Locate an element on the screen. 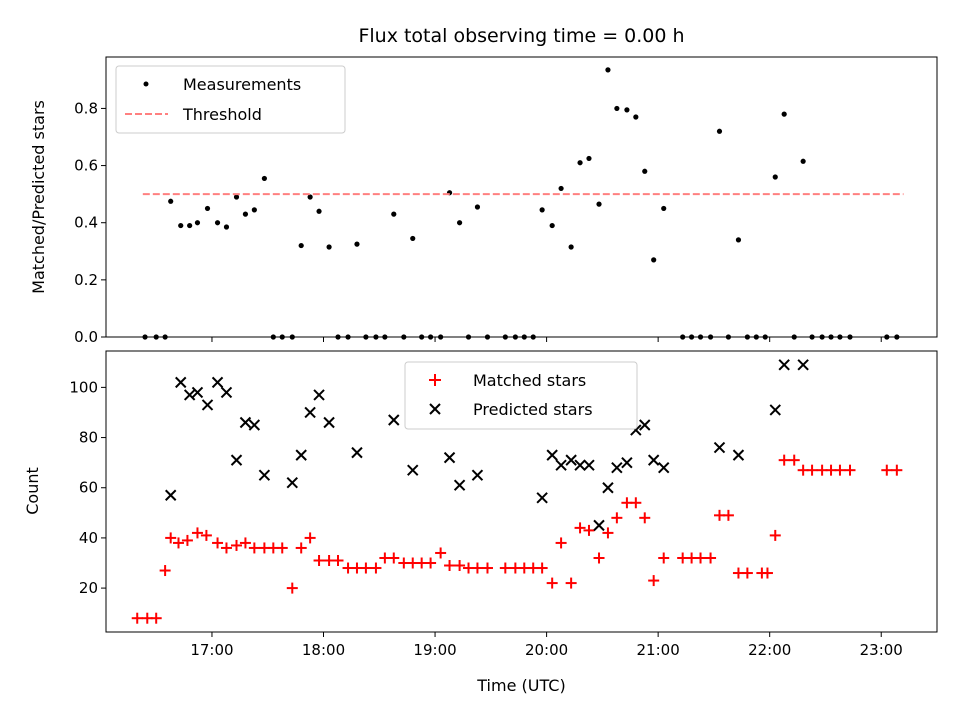  x-tick-label: 23:00 is located at coordinates (881, 650).